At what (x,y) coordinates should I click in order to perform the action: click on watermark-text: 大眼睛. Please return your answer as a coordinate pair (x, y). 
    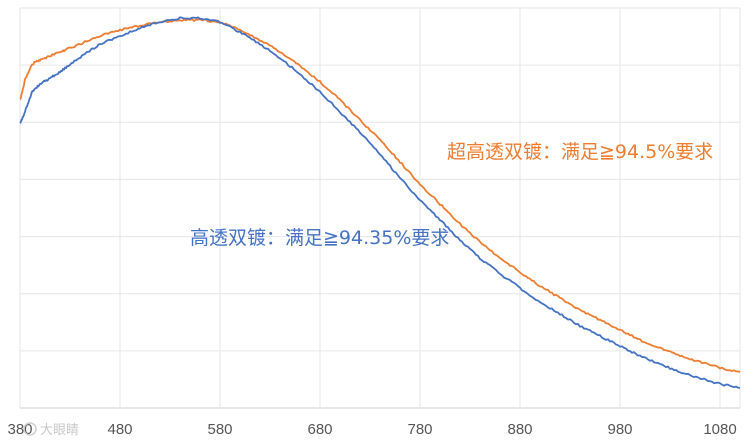
    Looking at the image, I should click on (59, 430).